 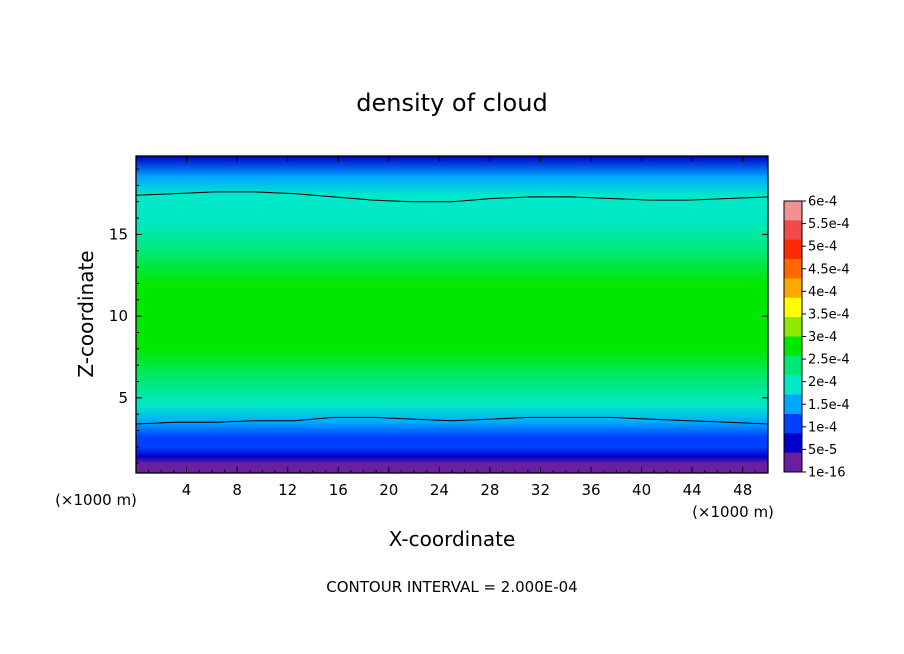 What do you see at coordinates (452, 539) in the screenshot?
I see `x-axis-label: X-coordinate` at bounding box center [452, 539].